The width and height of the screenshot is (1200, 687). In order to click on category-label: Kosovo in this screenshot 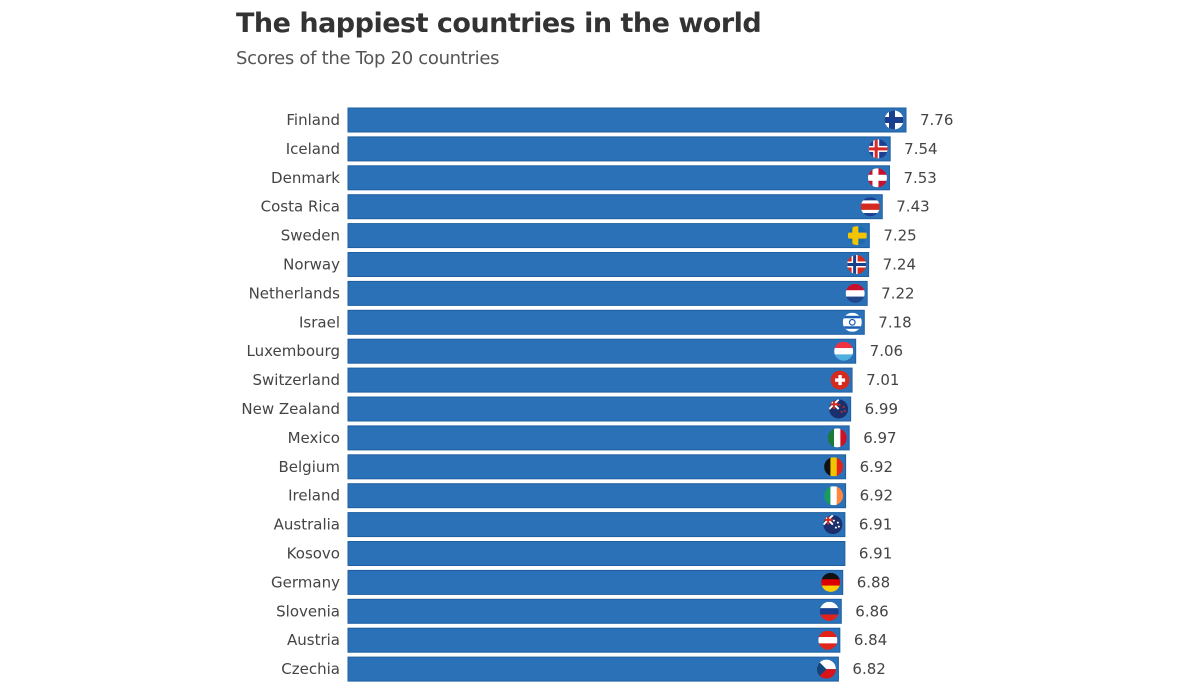, I will do `click(313, 554)`.